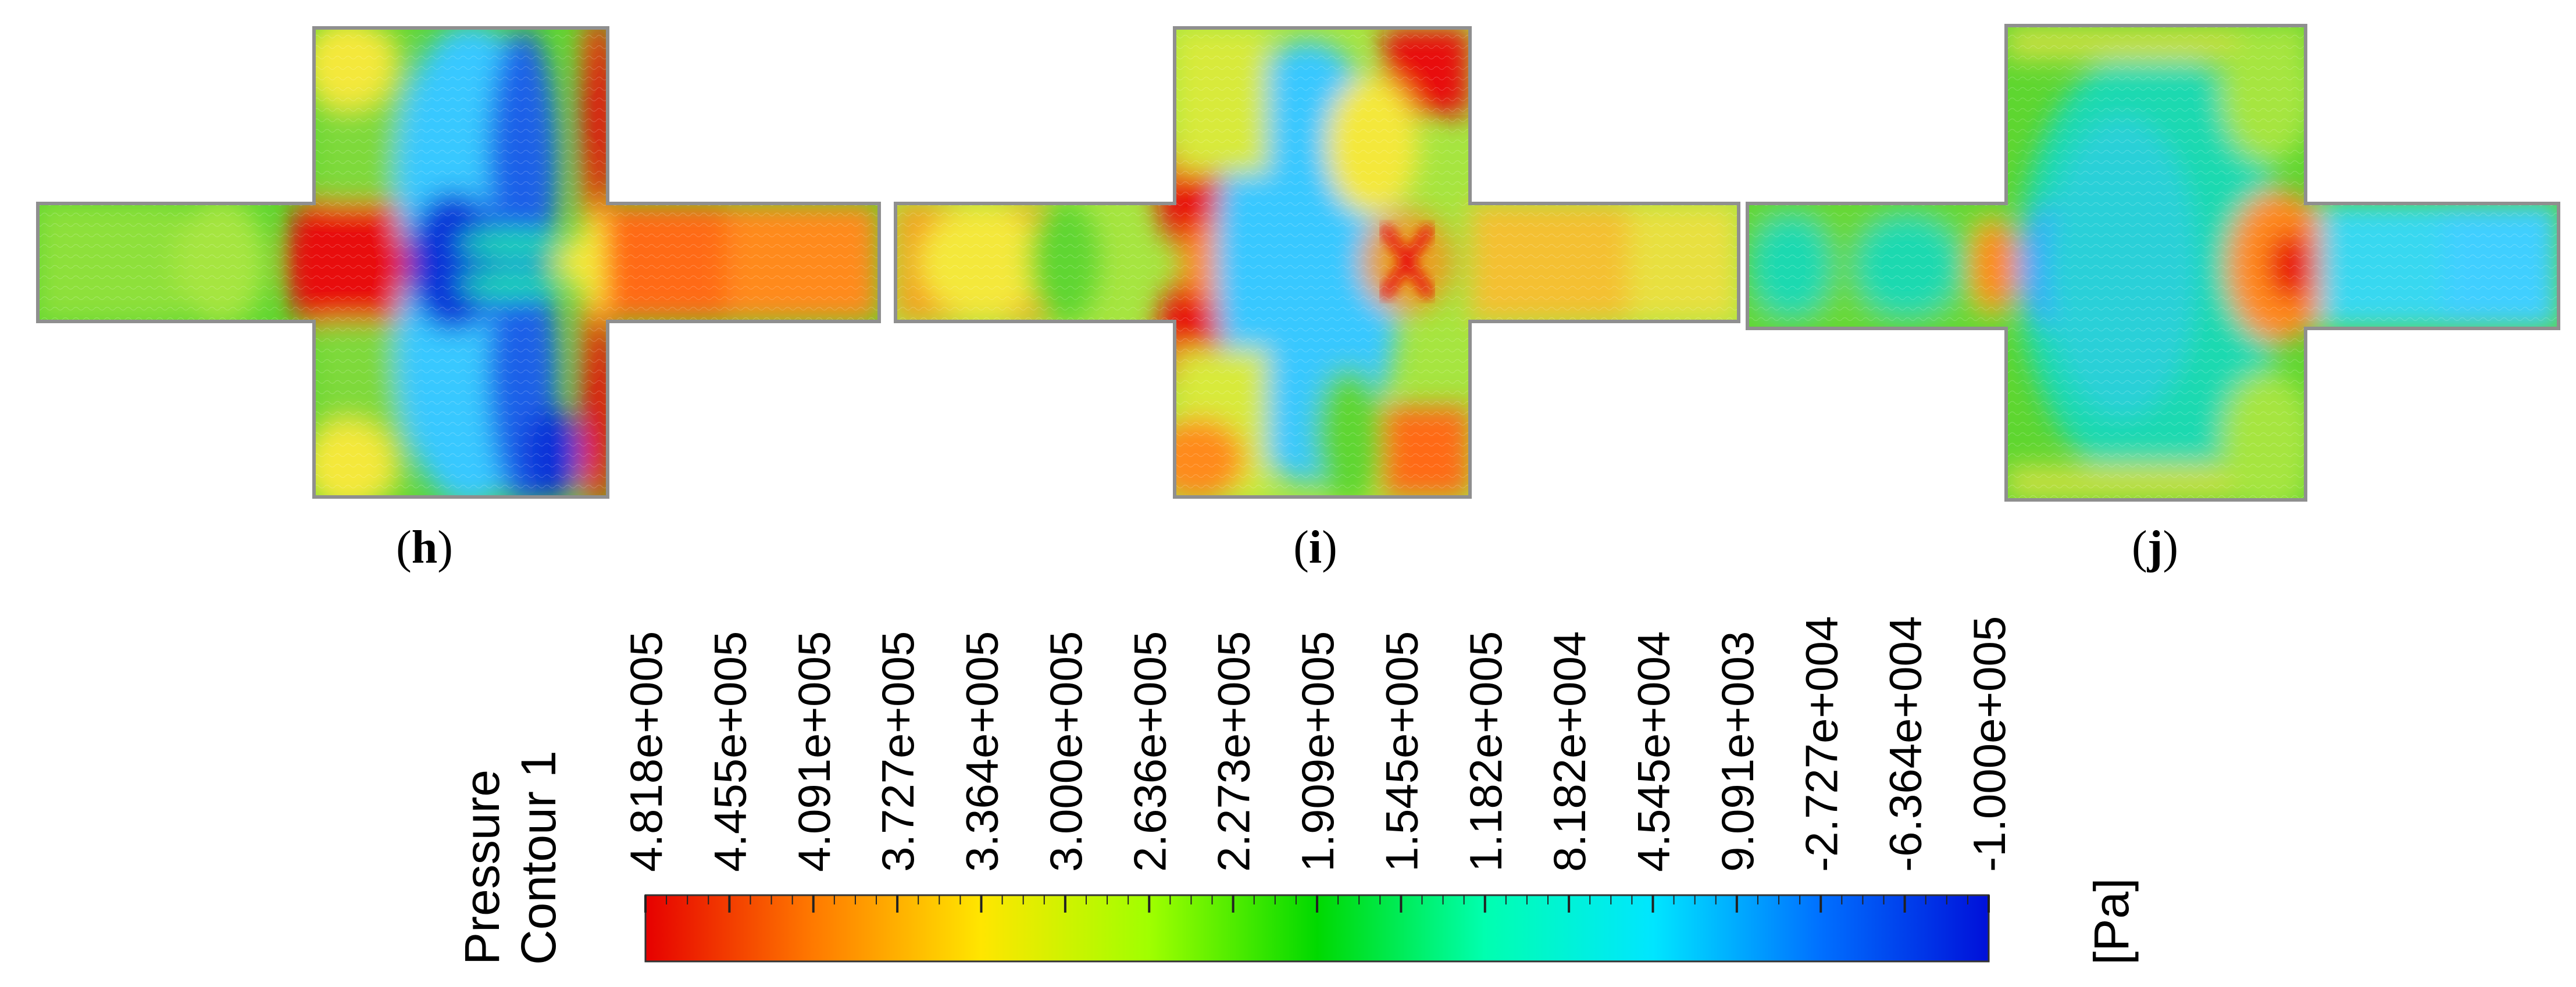 Image resolution: width=2576 pixels, height=987 pixels. Describe the element at coordinates (425, 547) in the screenshot. I see `panel-label-h: (h)` at that location.